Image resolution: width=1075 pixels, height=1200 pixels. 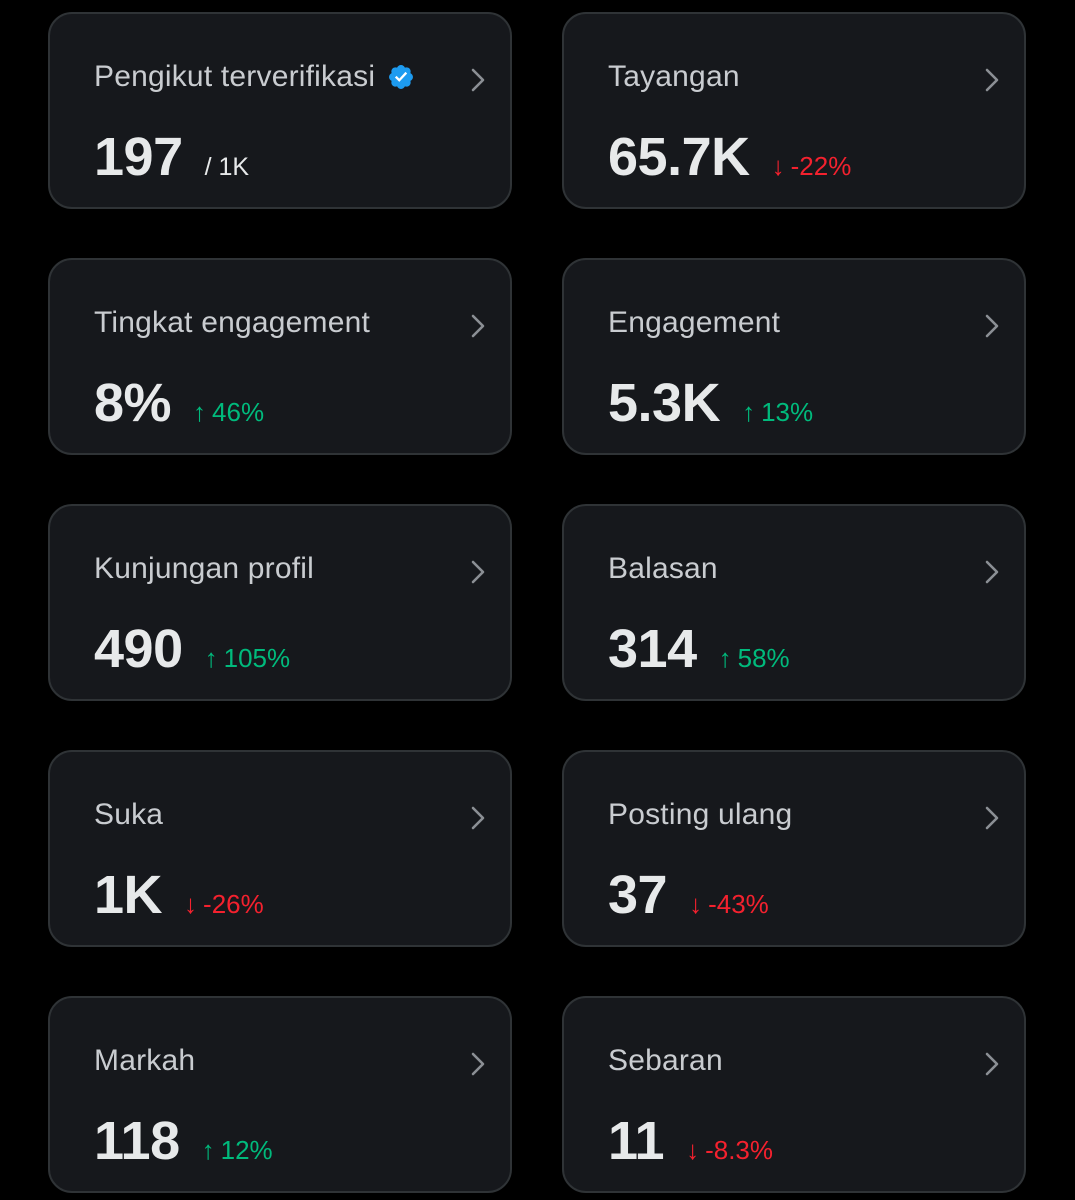 I want to click on metric-row: 11 ↓ -8.3%, so click(x=690, y=1141).